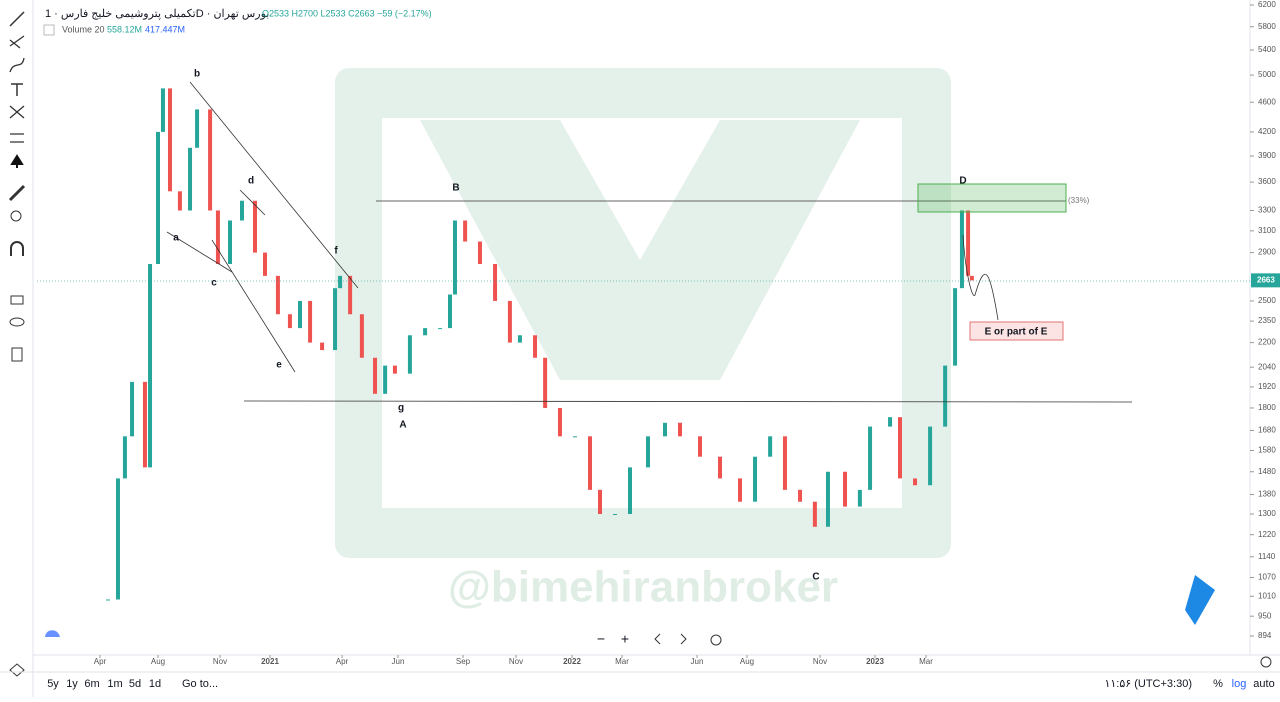 This screenshot has height=702, width=1280. What do you see at coordinates (49, 30) in the screenshot?
I see `collapse-button` at bounding box center [49, 30].